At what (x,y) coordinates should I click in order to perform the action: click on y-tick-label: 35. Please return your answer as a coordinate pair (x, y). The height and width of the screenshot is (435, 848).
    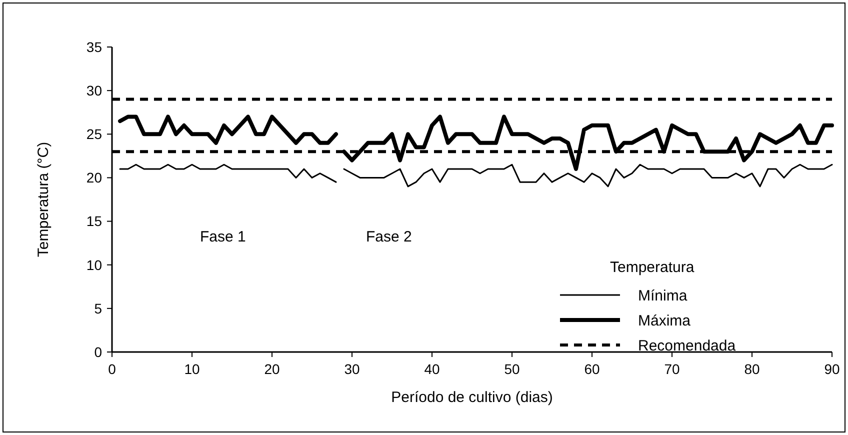
    Looking at the image, I should click on (94, 46).